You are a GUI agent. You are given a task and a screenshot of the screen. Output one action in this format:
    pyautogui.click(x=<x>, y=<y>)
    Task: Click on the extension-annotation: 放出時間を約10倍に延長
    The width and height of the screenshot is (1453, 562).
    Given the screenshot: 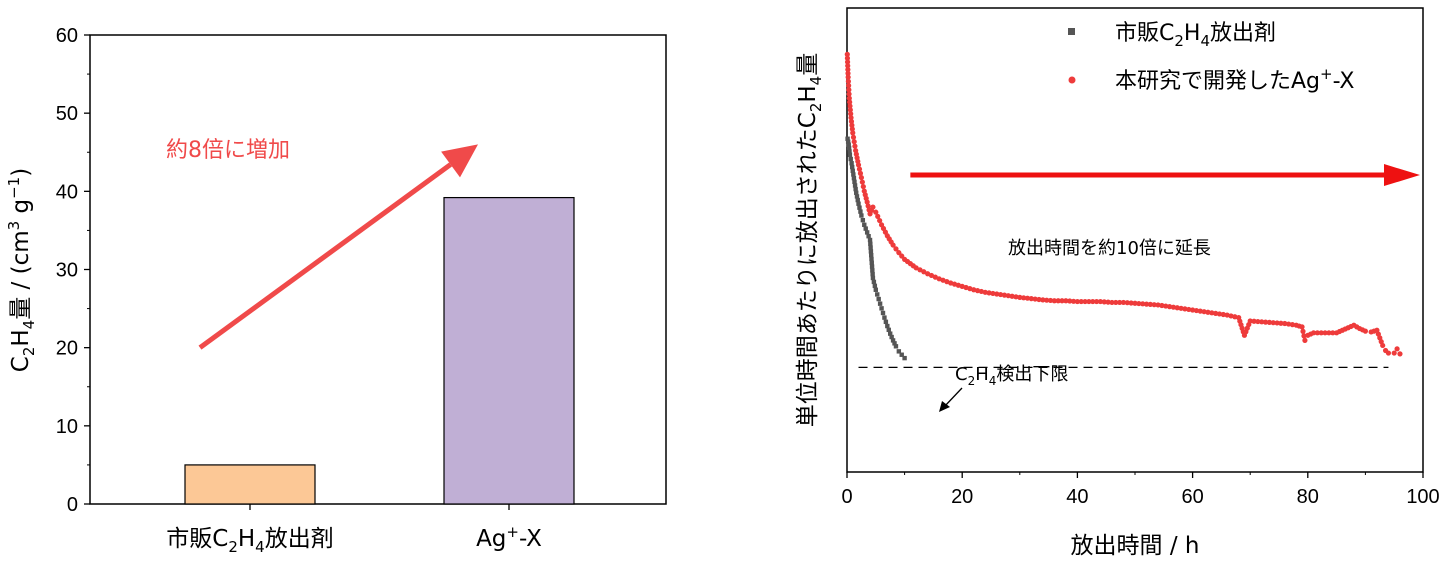 What is the action you would take?
    pyautogui.click(x=1109, y=248)
    